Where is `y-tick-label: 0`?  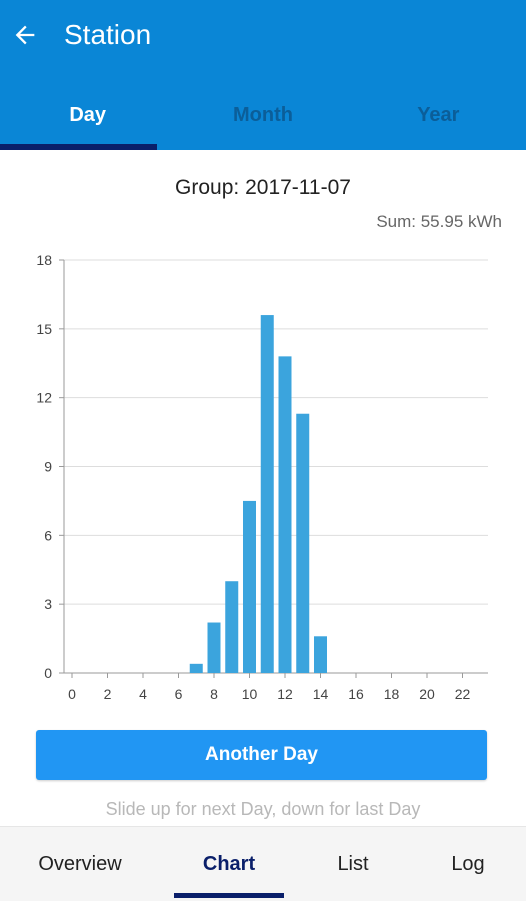
y-tick-label: 0 is located at coordinates (48, 673).